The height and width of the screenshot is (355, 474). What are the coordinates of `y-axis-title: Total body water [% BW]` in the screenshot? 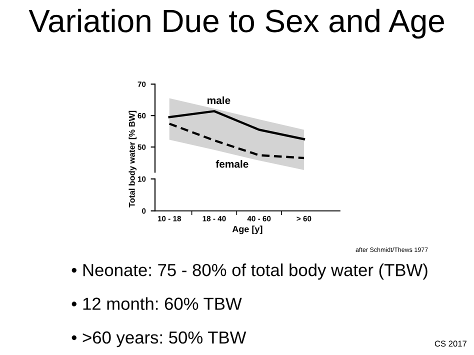 It's located at (132, 159).